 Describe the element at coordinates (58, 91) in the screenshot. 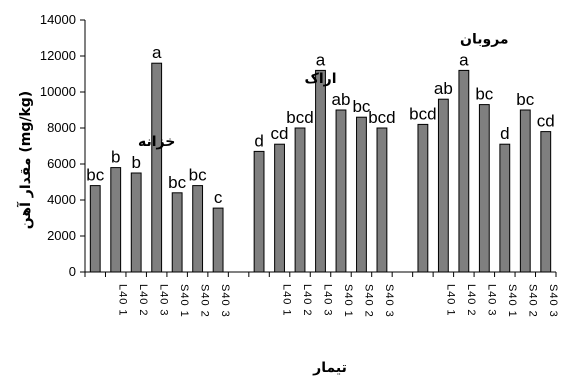

I see `y-tick-label: 10000` at that location.